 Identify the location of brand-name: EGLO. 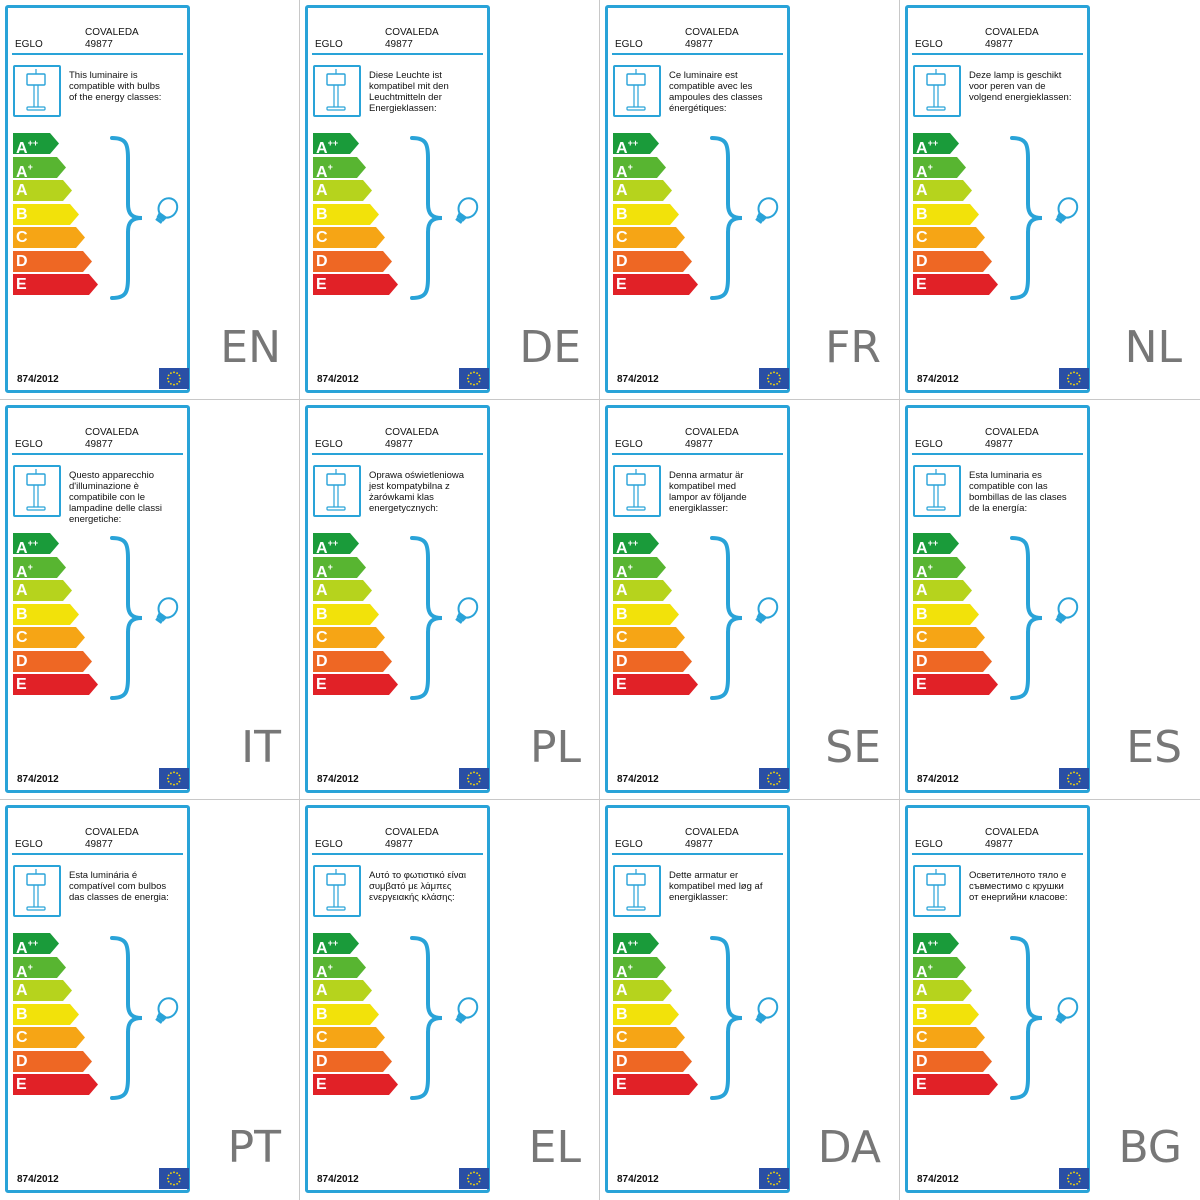
(329, 444).